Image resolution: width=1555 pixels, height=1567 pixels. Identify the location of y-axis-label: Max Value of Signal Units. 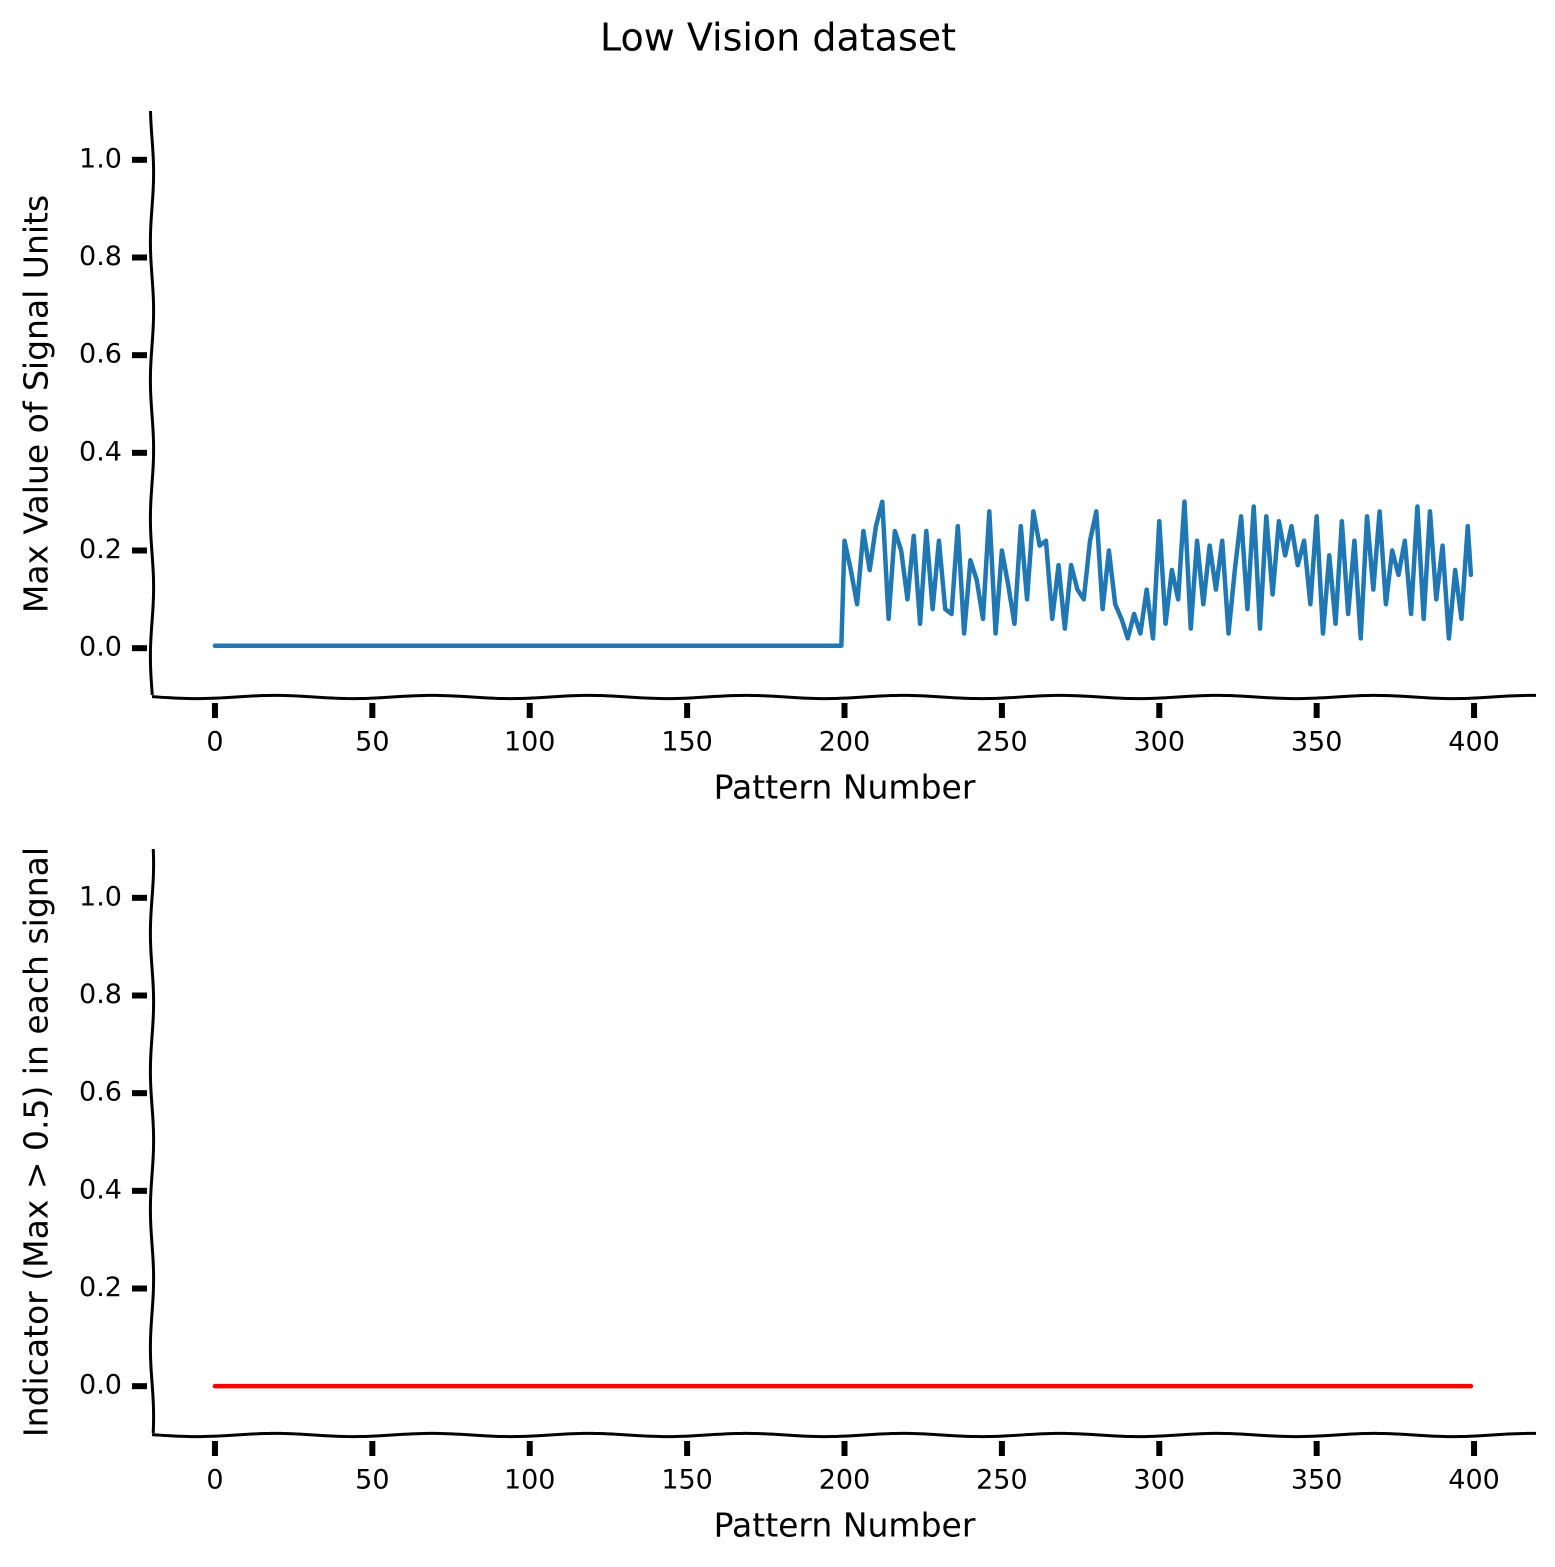
(36, 404).